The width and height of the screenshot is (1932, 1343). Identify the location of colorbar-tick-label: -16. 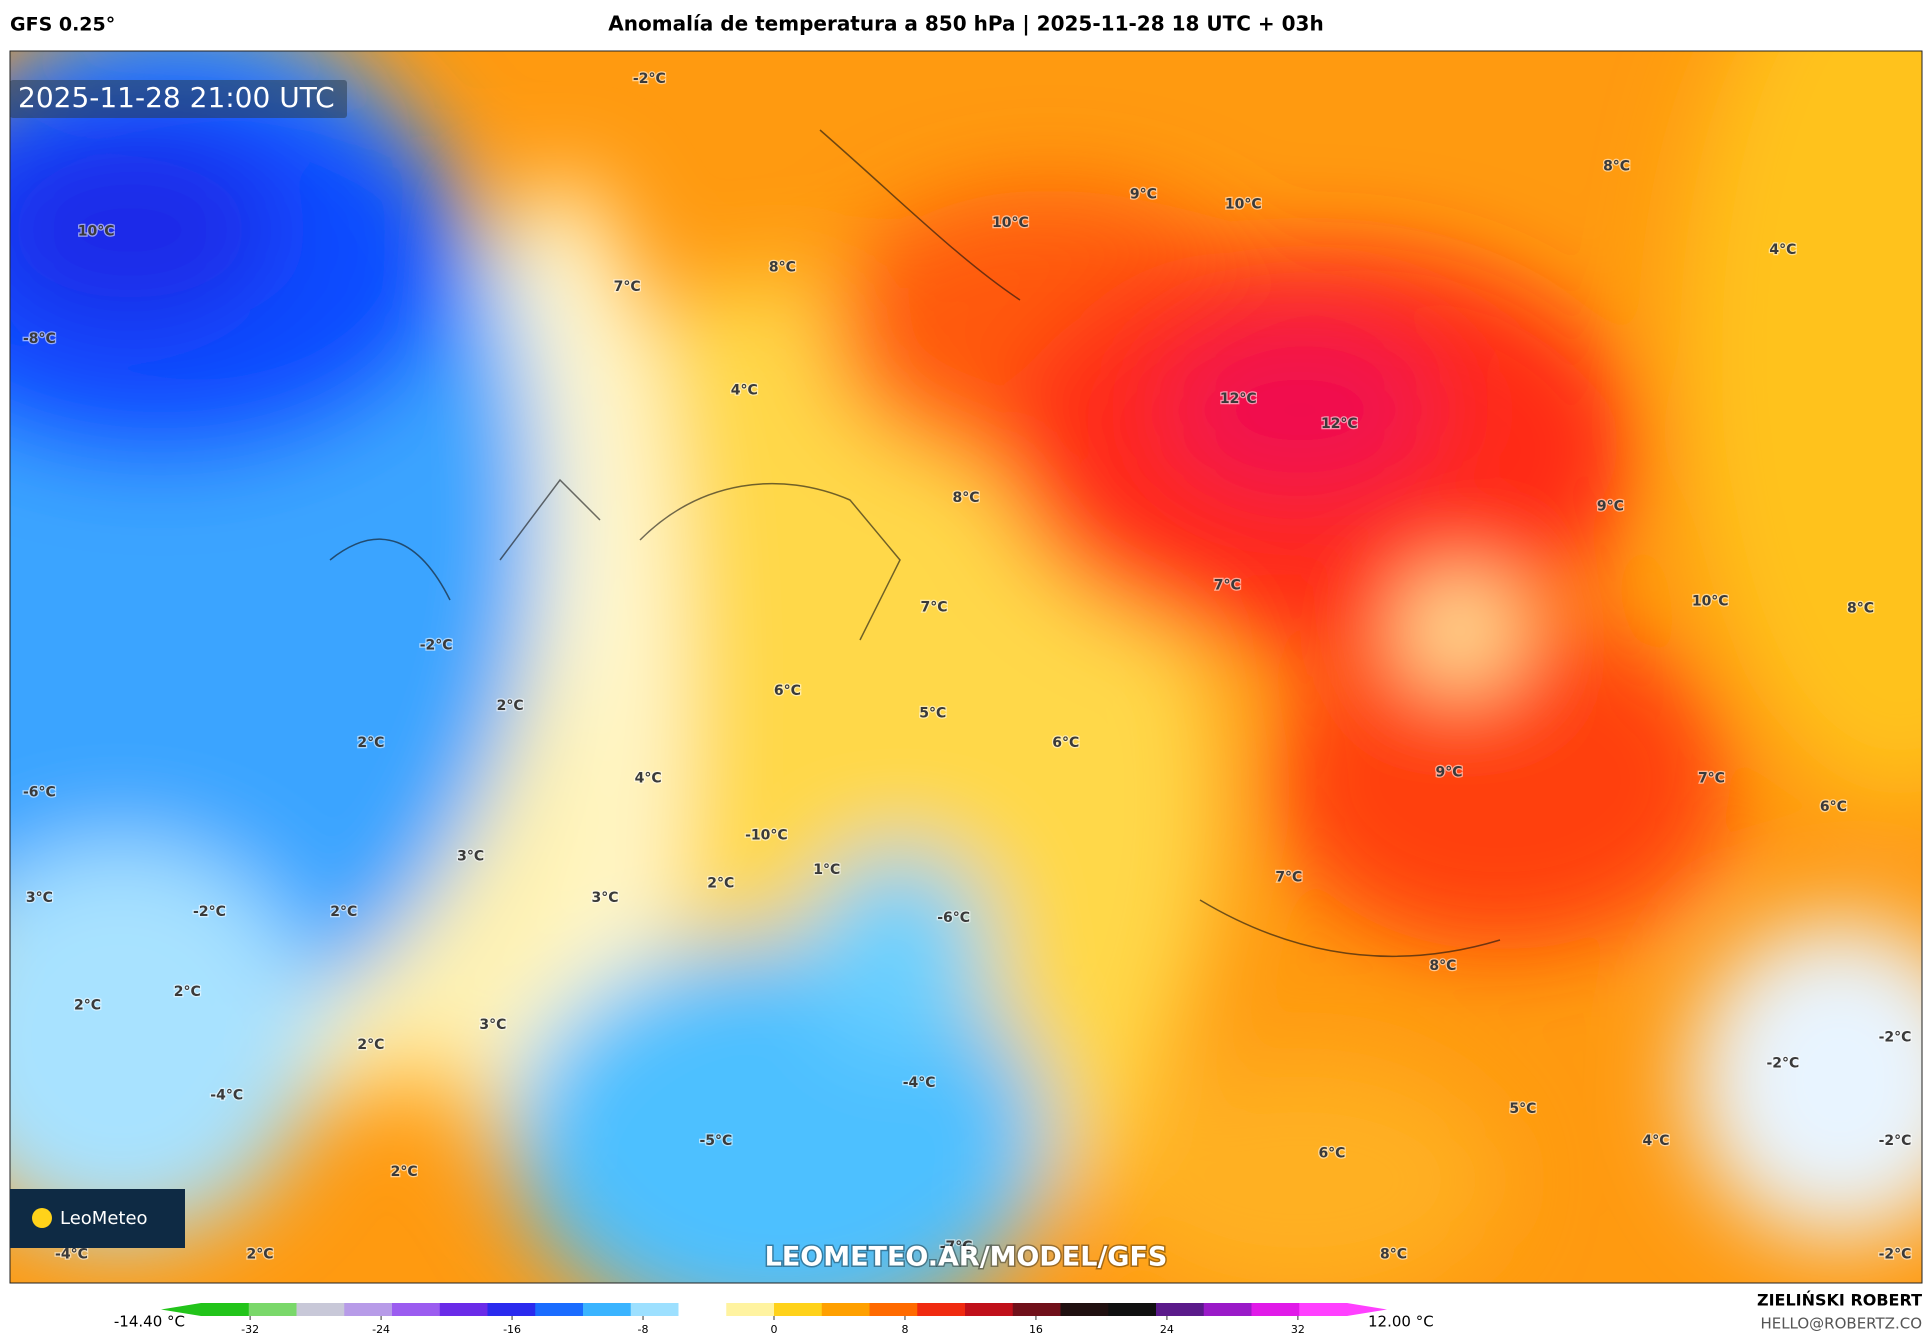
(512, 1329).